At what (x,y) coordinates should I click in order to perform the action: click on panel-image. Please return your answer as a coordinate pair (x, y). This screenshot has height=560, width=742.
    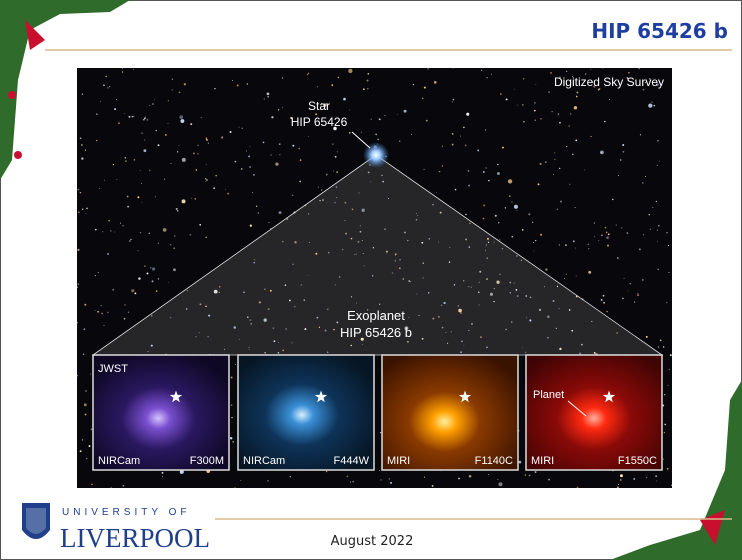
    Looking at the image, I should click on (306, 412).